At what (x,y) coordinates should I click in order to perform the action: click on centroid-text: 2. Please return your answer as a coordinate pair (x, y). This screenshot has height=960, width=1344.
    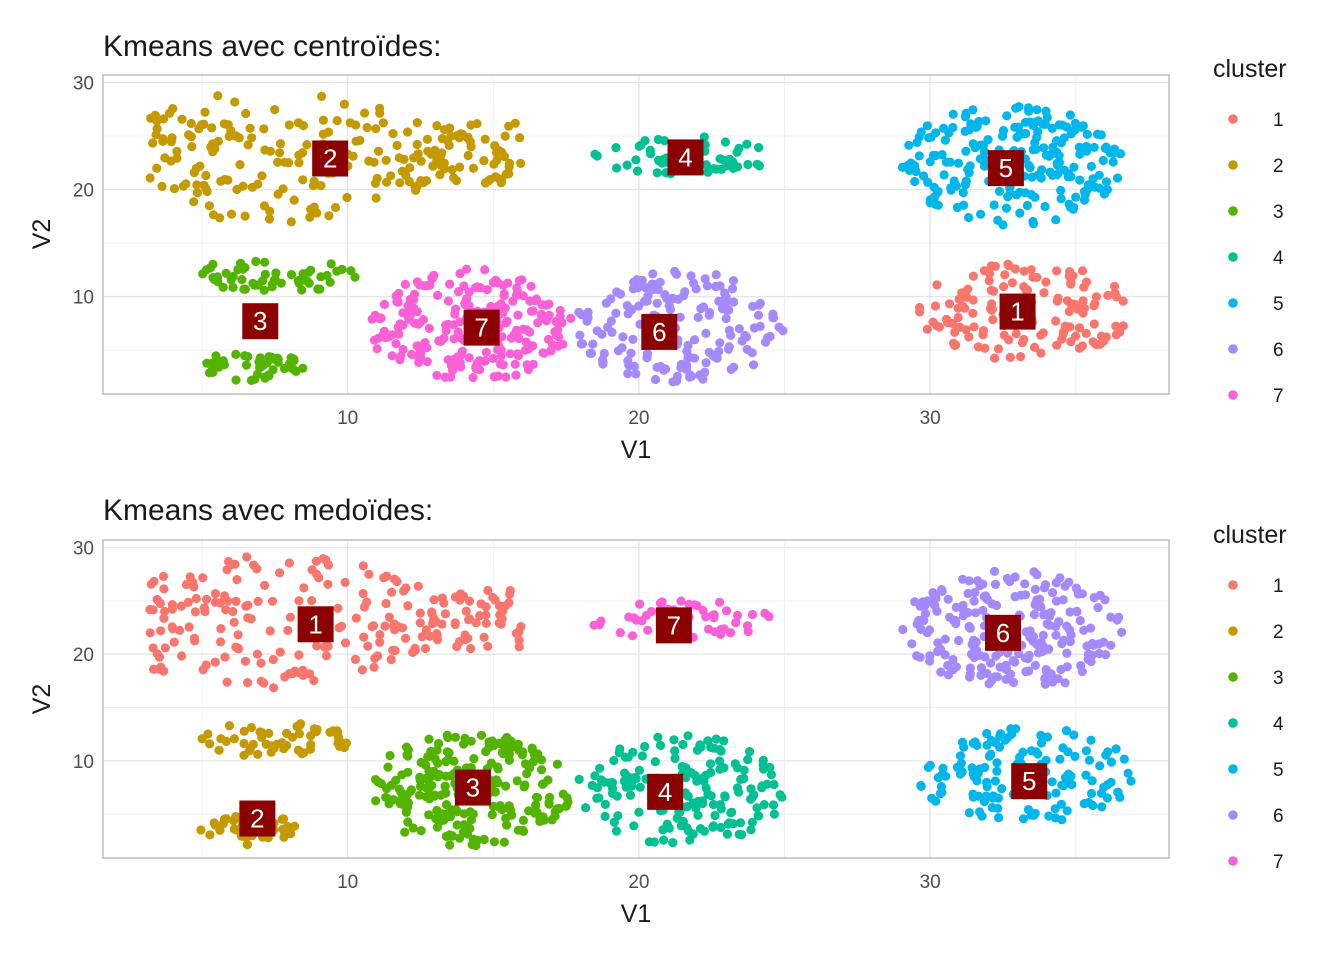
    Looking at the image, I should click on (330, 158).